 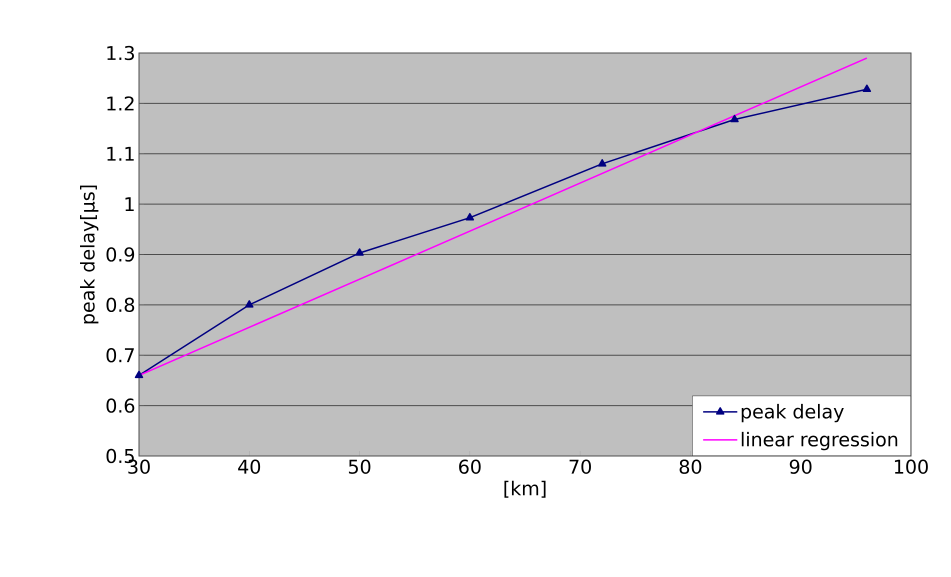 I want to click on x-tick-label: 40, so click(x=249, y=467).